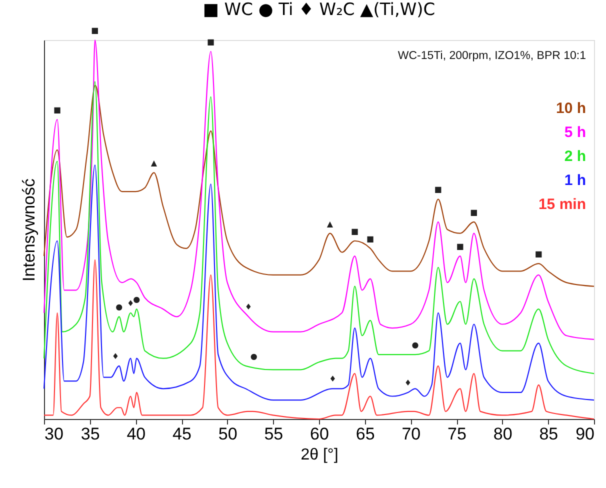 This screenshot has height=488, width=606. What do you see at coordinates (90, 434) in the screenshot?
I see `x-tick-label: 35` at bounding box center [90, 434].